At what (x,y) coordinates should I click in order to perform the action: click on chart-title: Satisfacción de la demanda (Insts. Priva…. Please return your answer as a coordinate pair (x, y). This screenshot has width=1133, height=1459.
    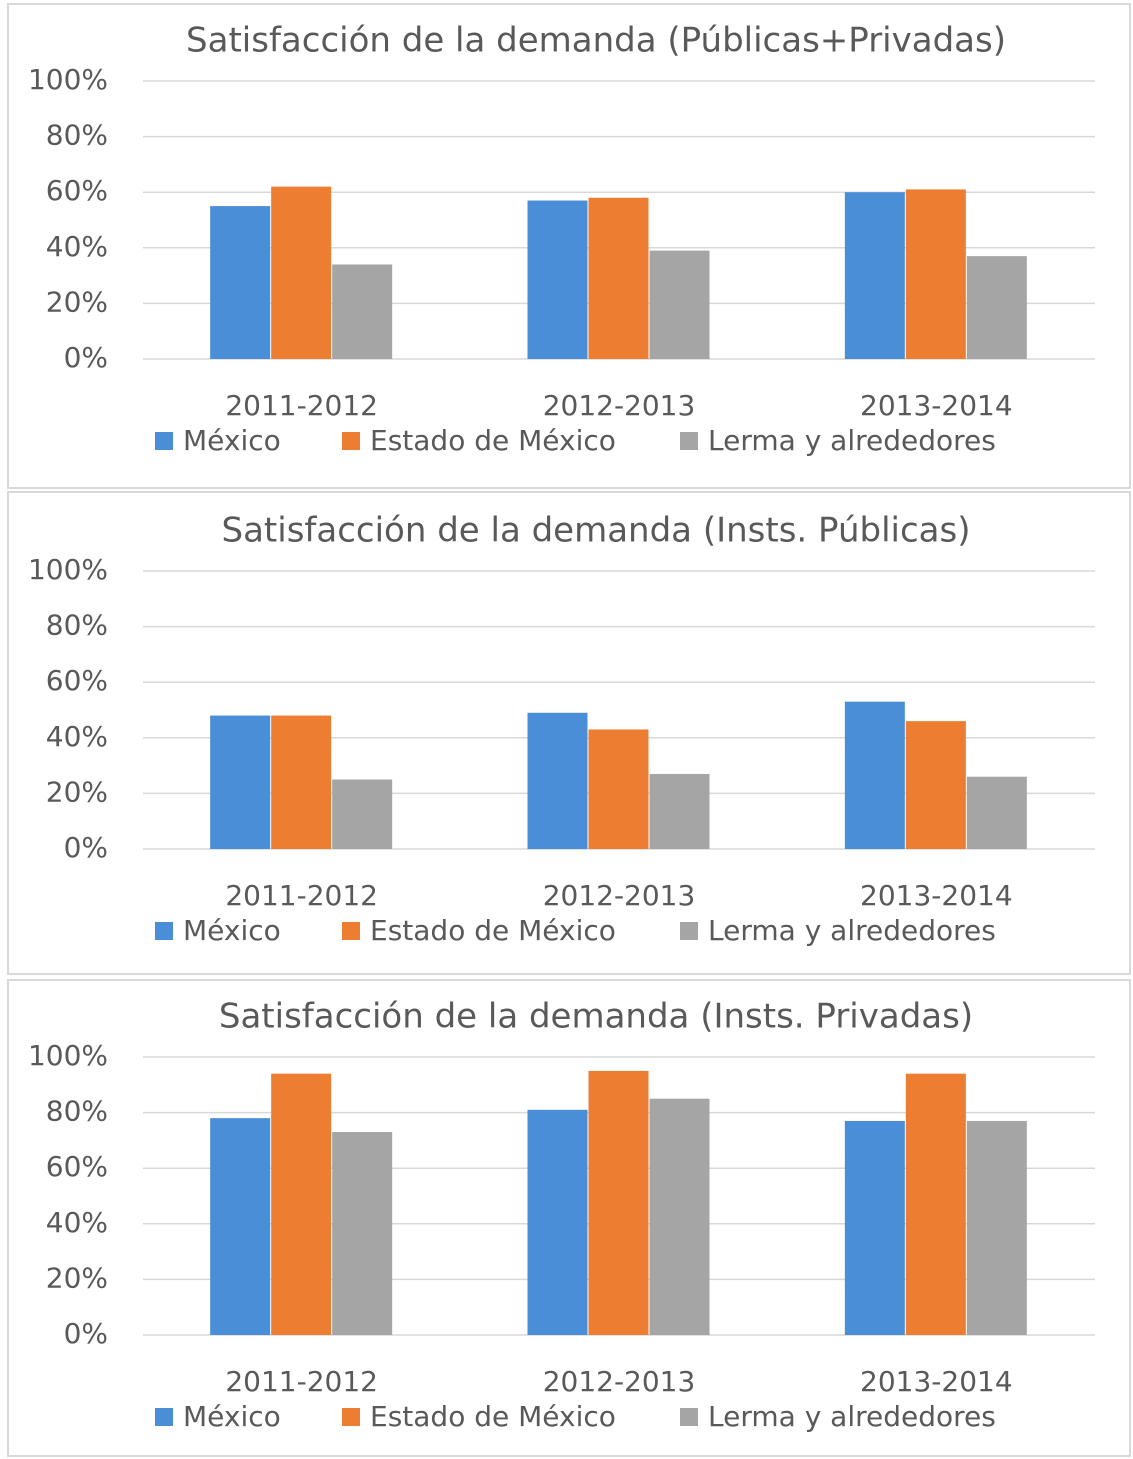
    Looking at the image, I should click on (596, 1017).